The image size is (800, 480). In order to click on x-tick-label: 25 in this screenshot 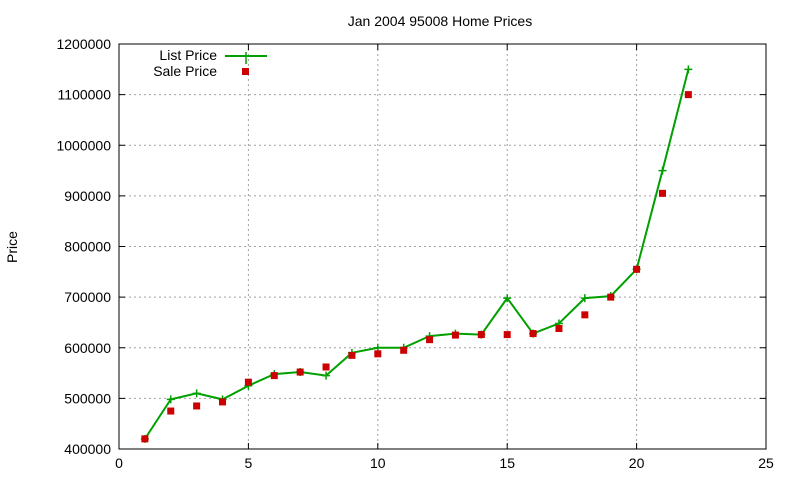, I will do `click(766, 463)`.